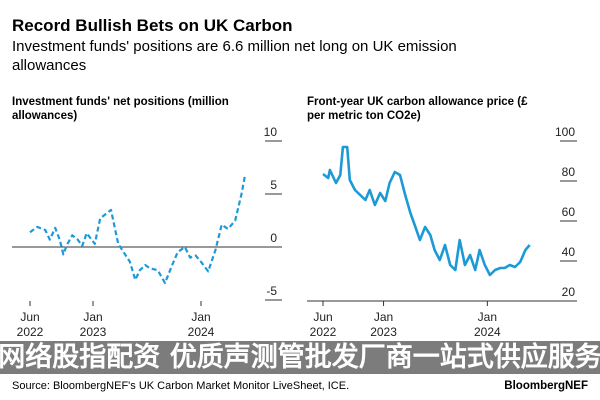  What do you see at coordinates (565, 132) in the screenshot?
I see `y-tick-label: 100` at bounding box center [565, 132].